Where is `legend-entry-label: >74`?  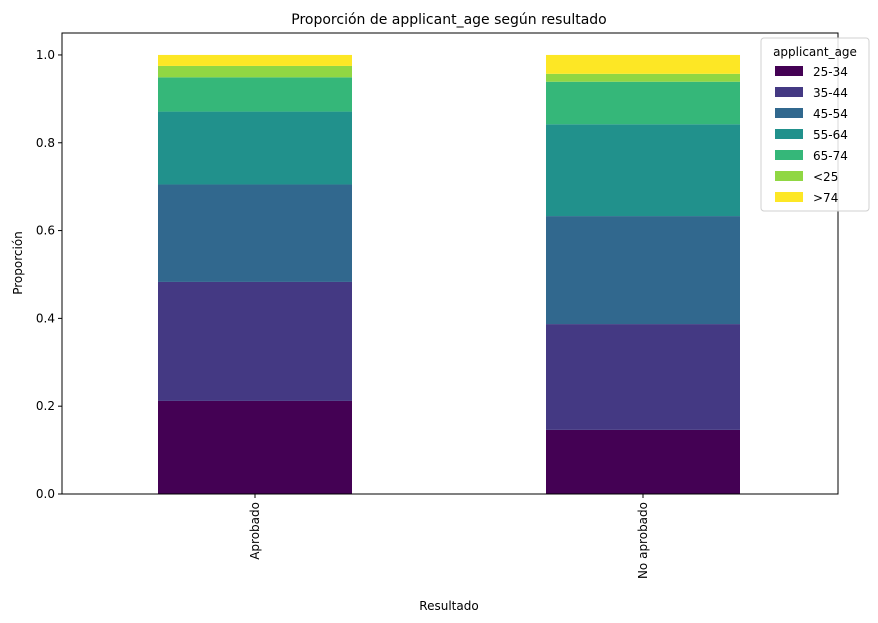
legend-entry-label: >74 is located at coordinates (825, 198).